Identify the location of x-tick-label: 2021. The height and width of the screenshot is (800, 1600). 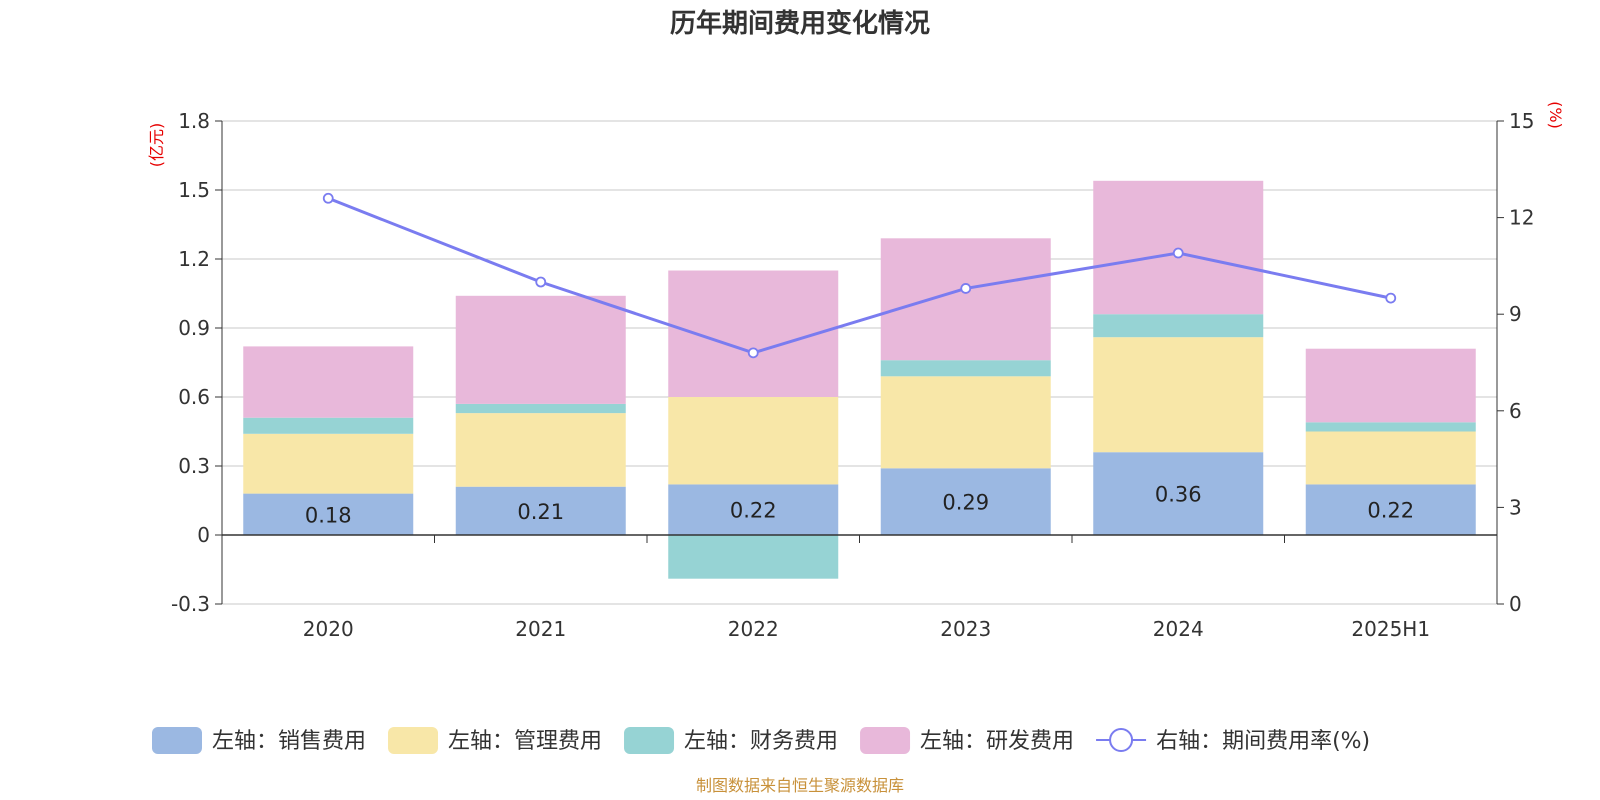
(540, 629).